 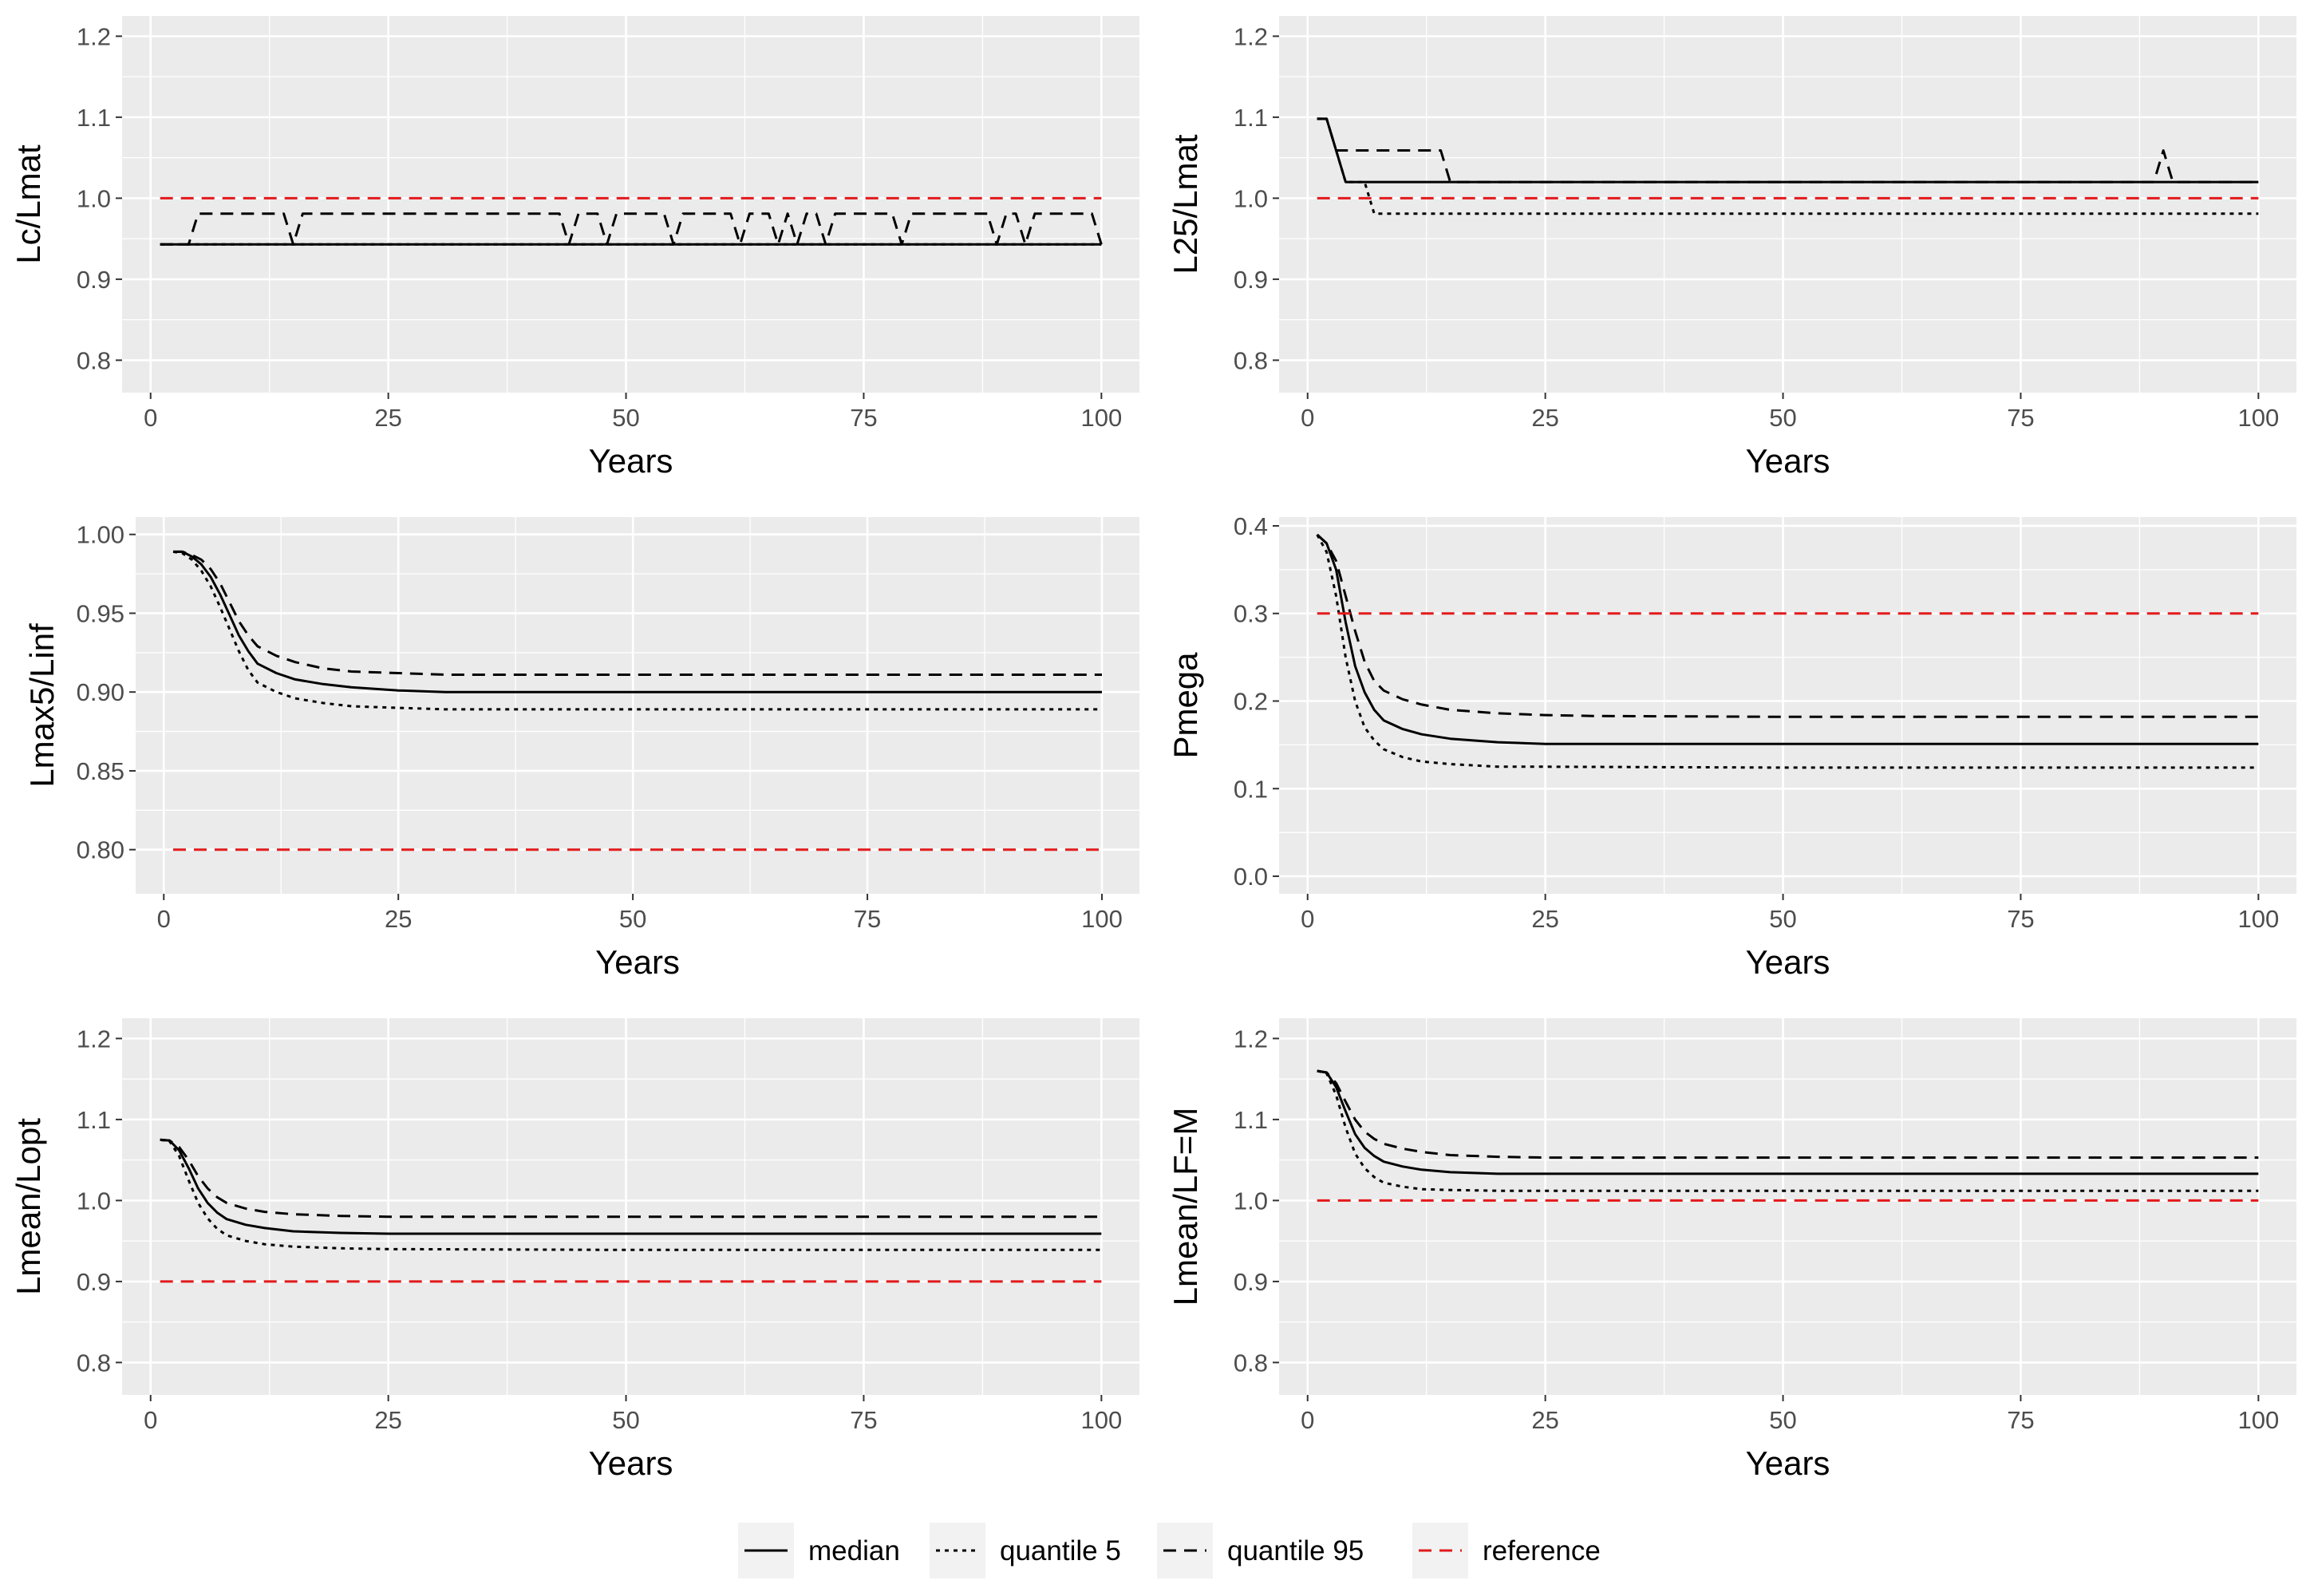 What do you see at coordinates (100, 535) in the screenshot?
I see `y-tick-label: 1.00` at bounding box center [100, 535].